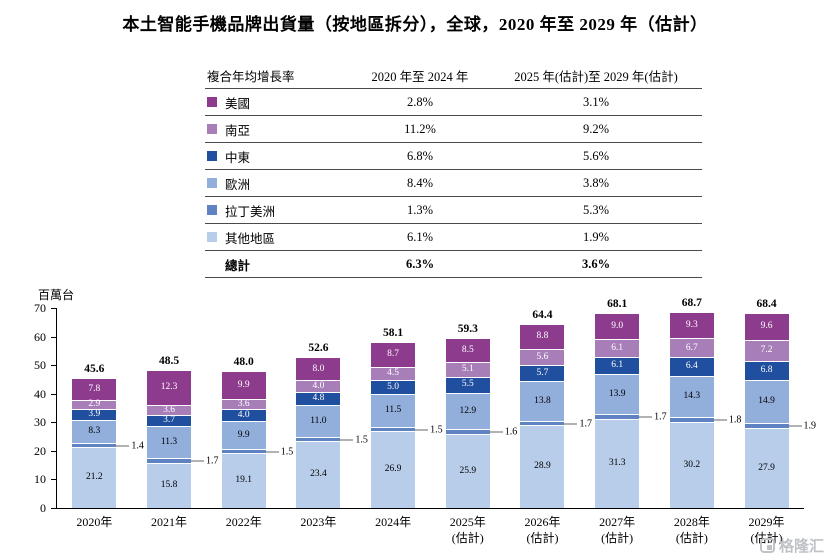  I want to click on segment-value: 4.0, so click(243, 414).